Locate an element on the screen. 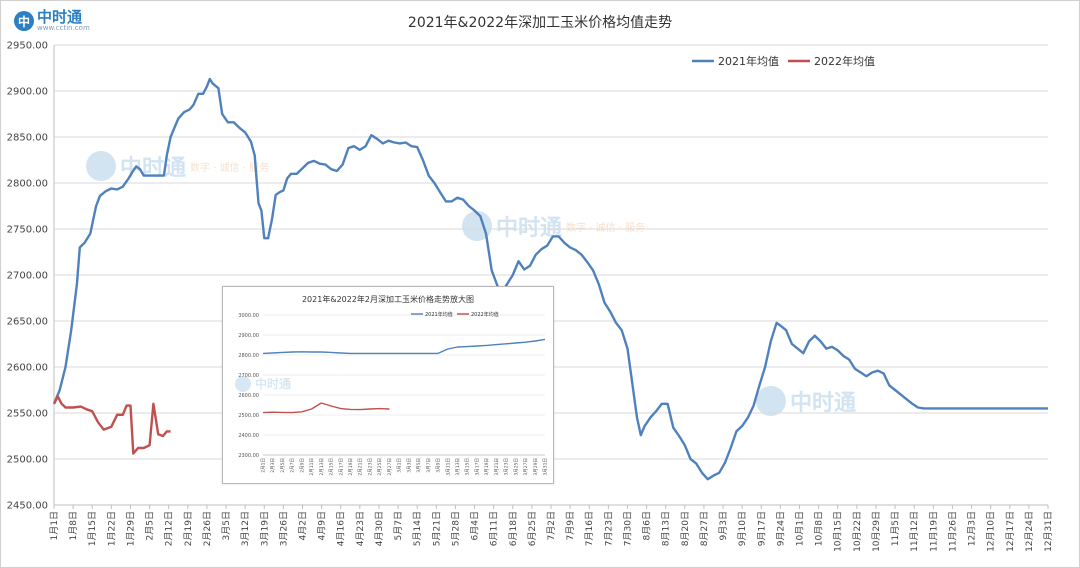 The width and height of the screenshot is (1080, 568). x-tick-label: 12月3日 is located at coordinates (972, 528).